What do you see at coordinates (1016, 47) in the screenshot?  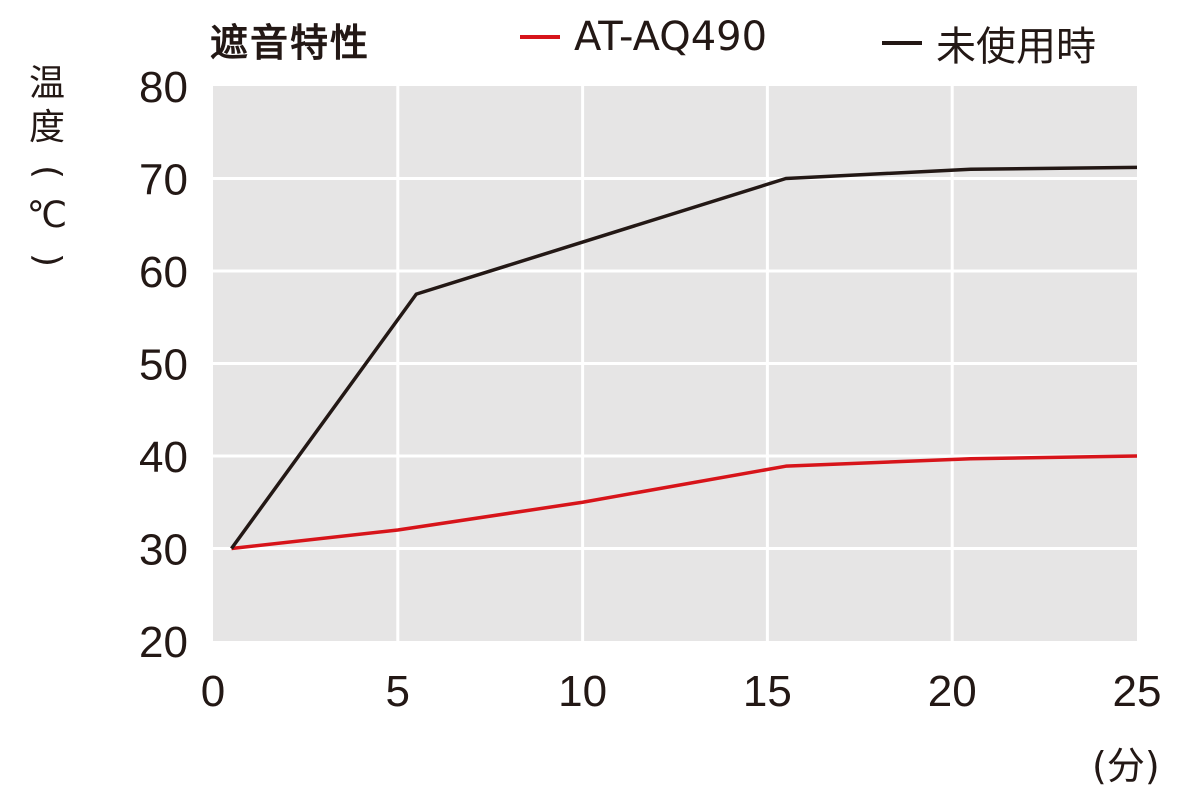 I see `legend-label: 未使用時` at bounding box center [1016, 47].